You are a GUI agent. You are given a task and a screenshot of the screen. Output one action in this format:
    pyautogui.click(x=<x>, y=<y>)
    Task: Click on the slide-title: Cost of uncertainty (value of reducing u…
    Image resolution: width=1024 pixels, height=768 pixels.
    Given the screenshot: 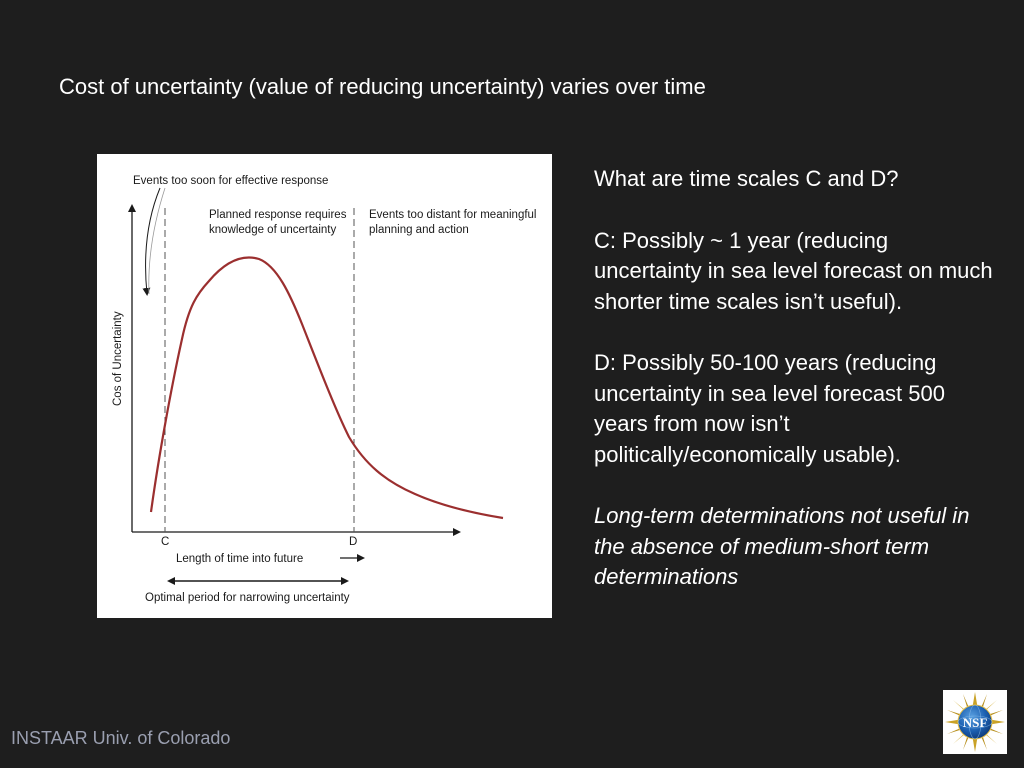 What is the action you would take?
    pyautogui.click(x=382, y=86)
    